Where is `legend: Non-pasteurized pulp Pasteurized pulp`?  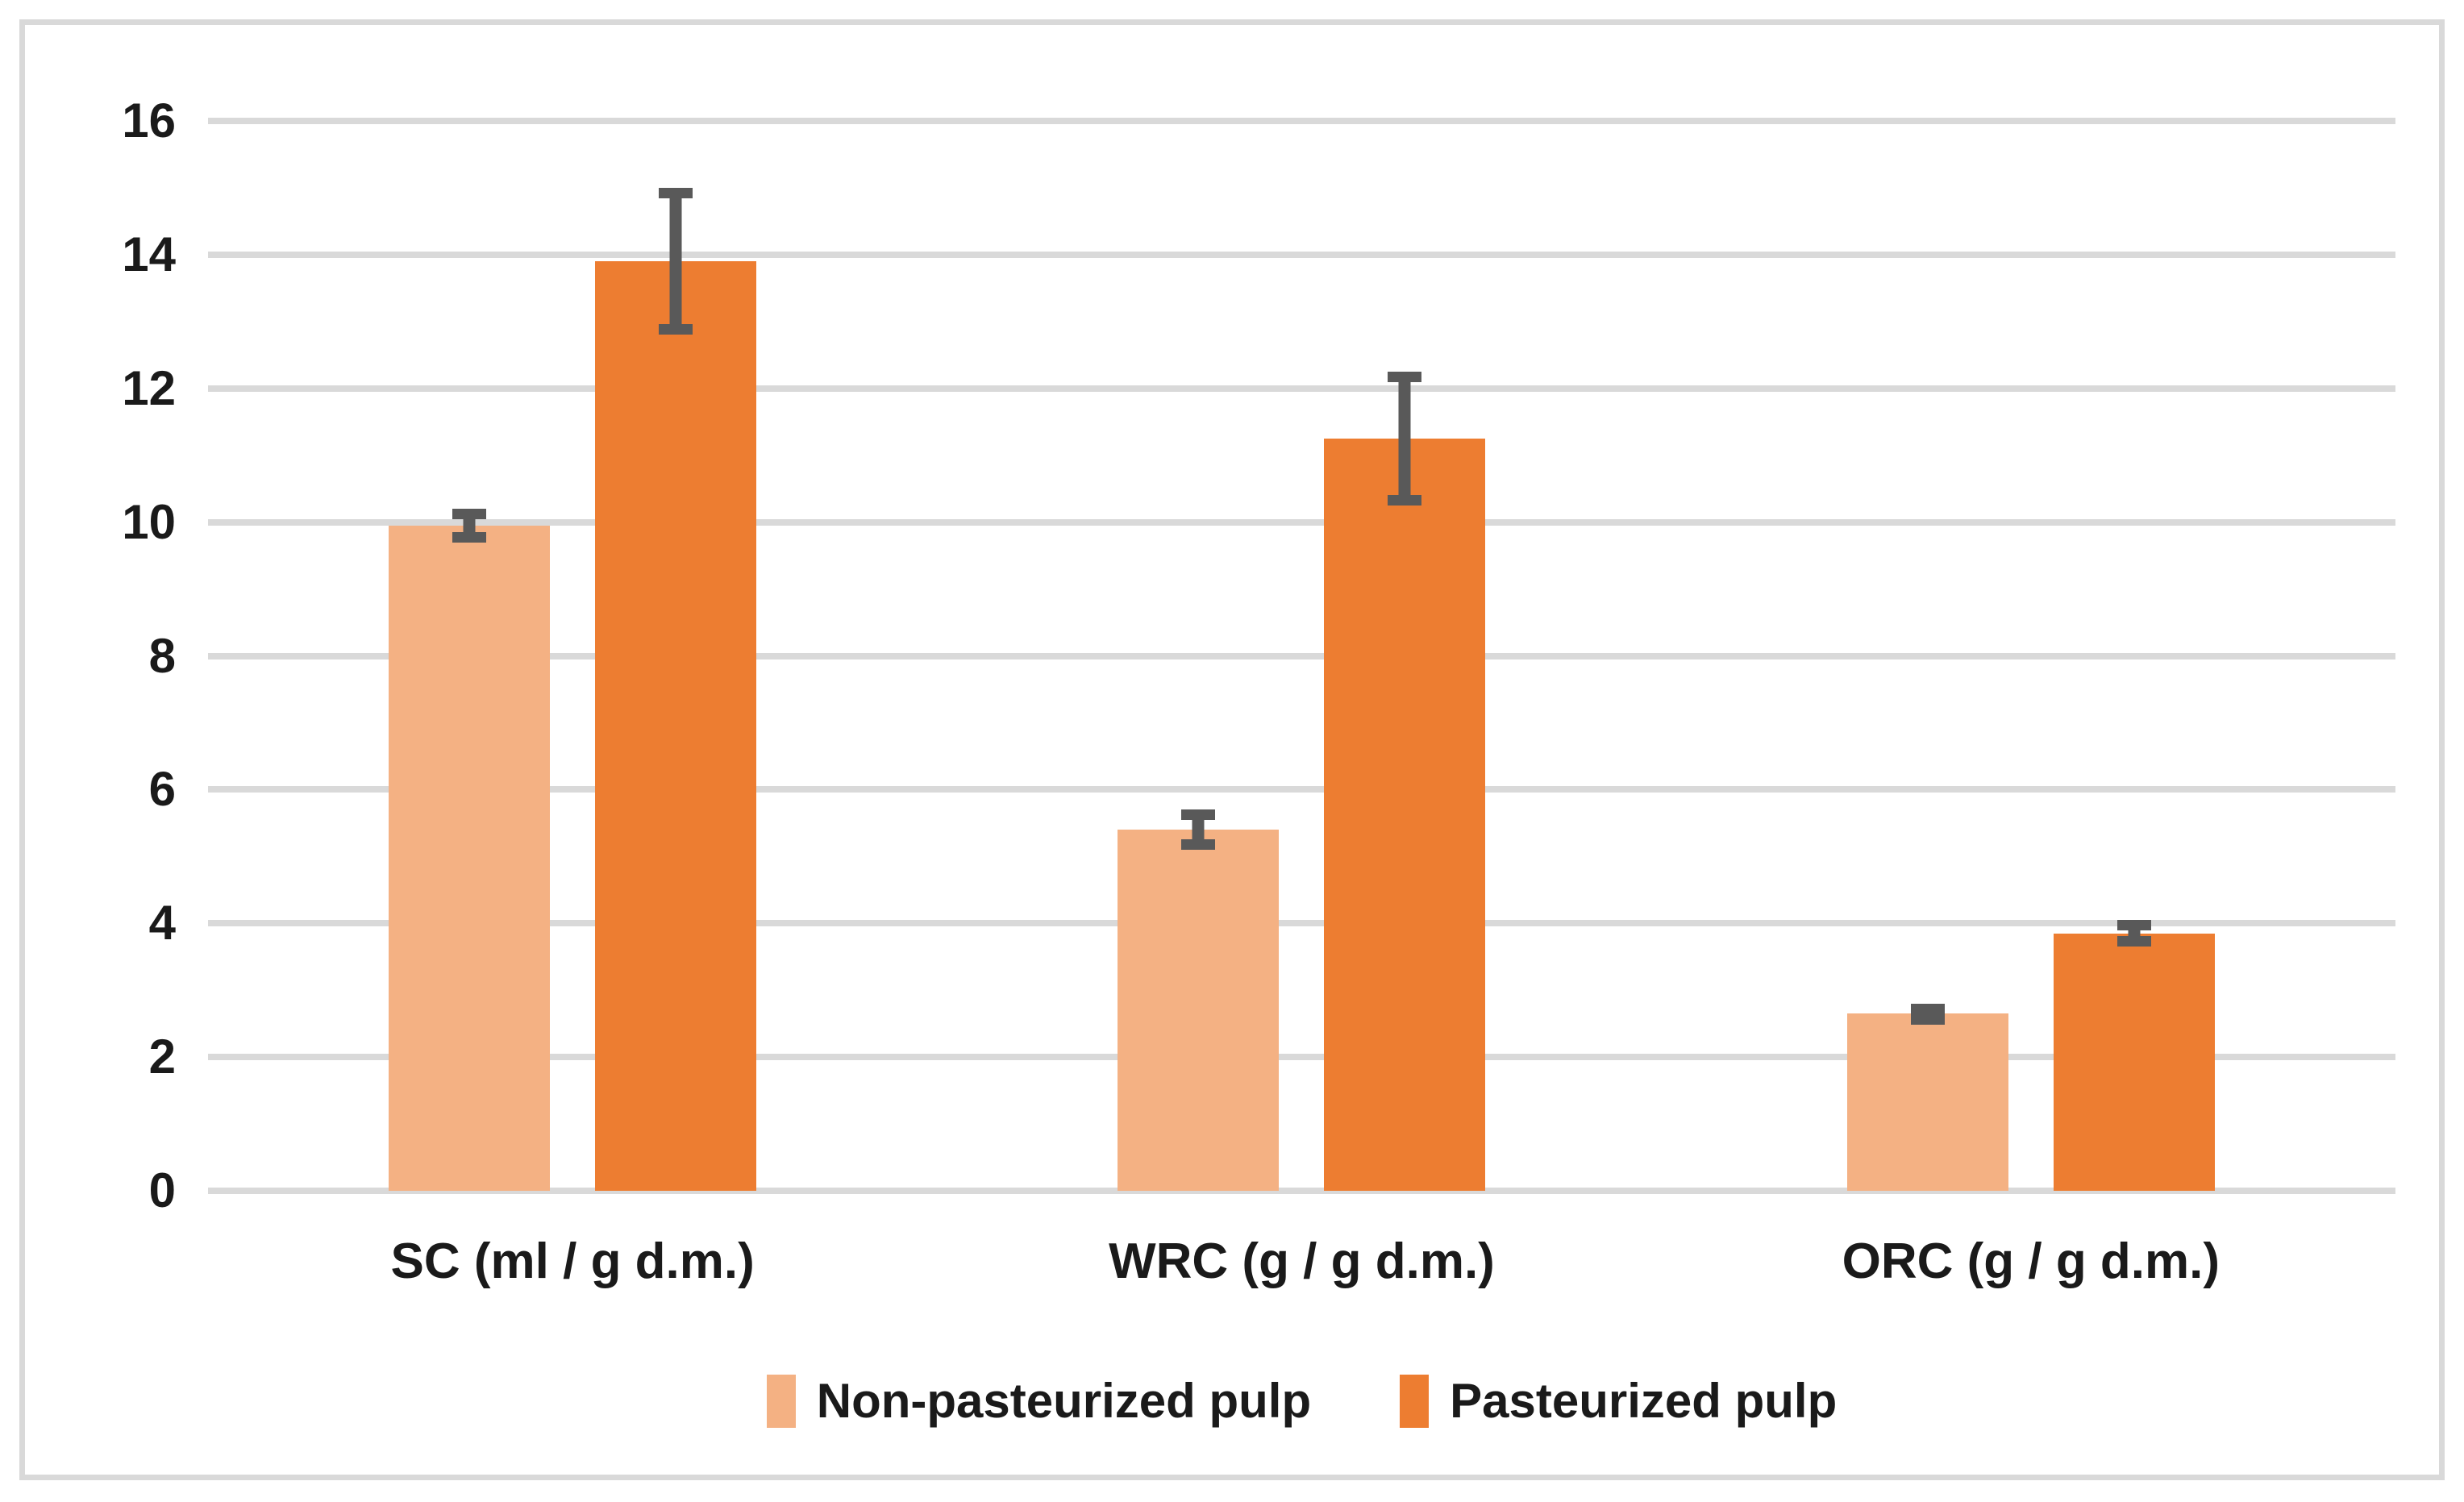
legend: Non-pasteurized pulp Pasteurized pulp is located at coordinates (1301, 1401).